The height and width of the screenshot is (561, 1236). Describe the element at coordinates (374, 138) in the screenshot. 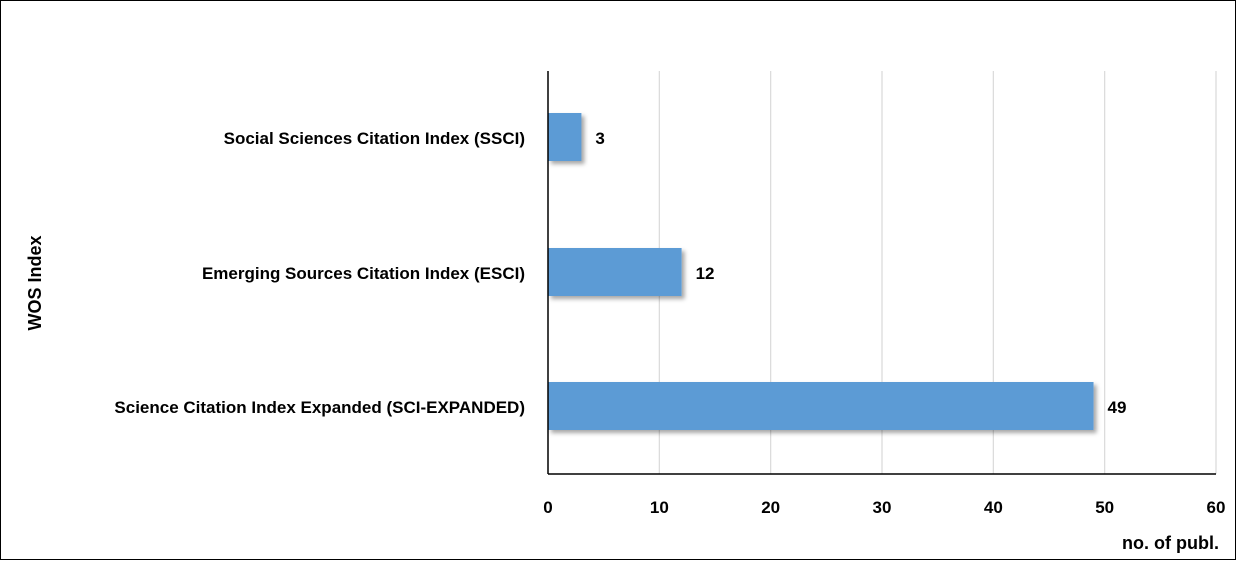

I see `category-label: Social Sciences Citation Index (SSCI)` at that location.